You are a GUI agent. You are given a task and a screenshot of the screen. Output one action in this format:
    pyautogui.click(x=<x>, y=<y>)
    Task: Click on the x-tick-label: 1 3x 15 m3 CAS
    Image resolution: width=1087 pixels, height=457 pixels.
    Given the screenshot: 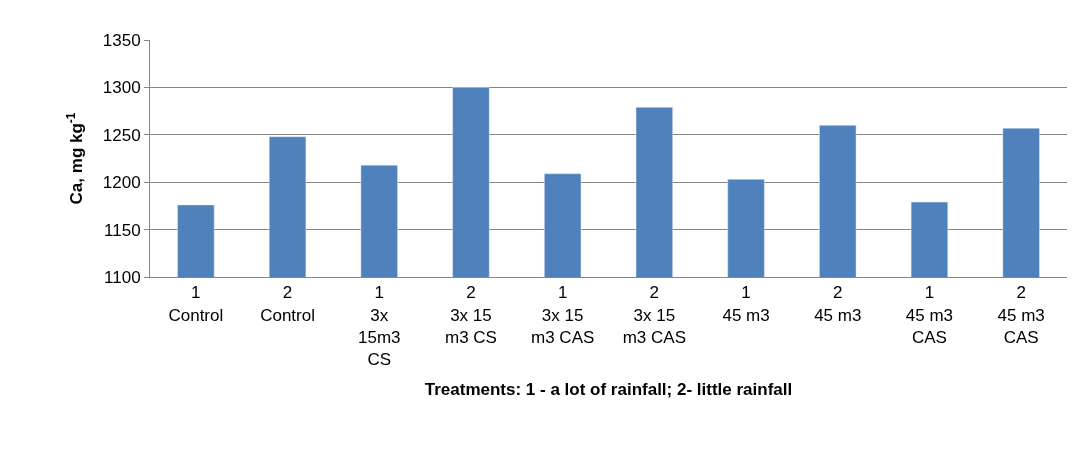 What is the action you would take?
    pyautogui.click(x=563, y=315)
    